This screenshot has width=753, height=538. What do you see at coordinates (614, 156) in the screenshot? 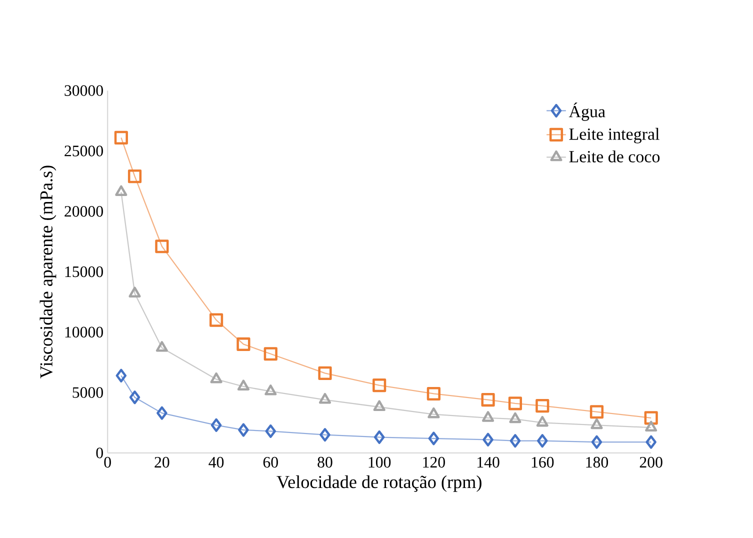
I see `legend-label: Leite de coco` at bounding box center [614, 156].